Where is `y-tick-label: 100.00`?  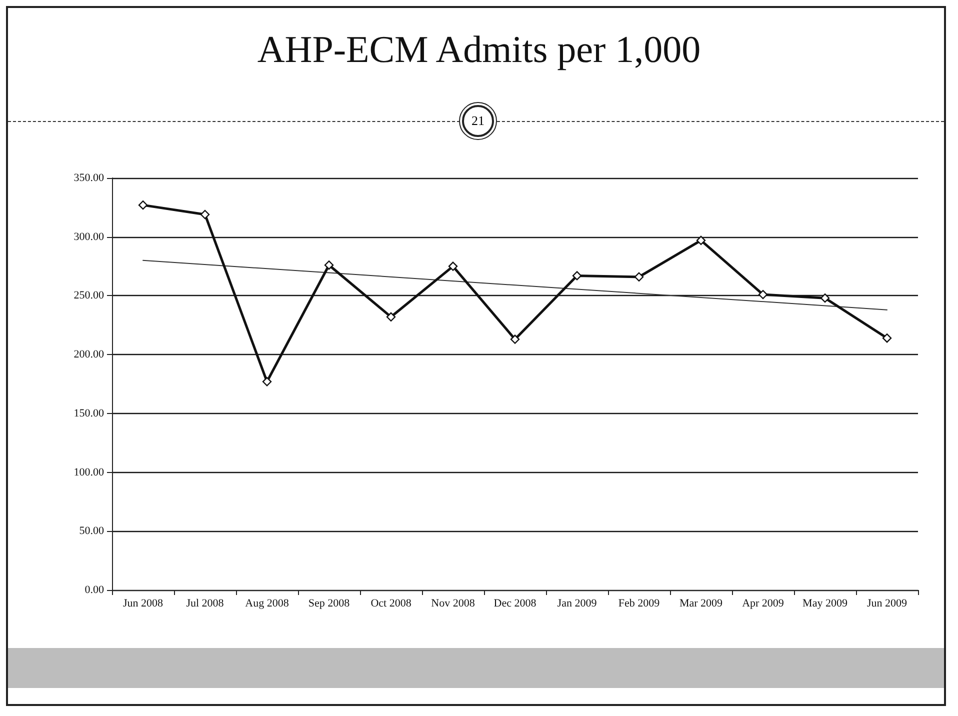
y-tick-label: 100.00 is located at coordinates (89, 472).